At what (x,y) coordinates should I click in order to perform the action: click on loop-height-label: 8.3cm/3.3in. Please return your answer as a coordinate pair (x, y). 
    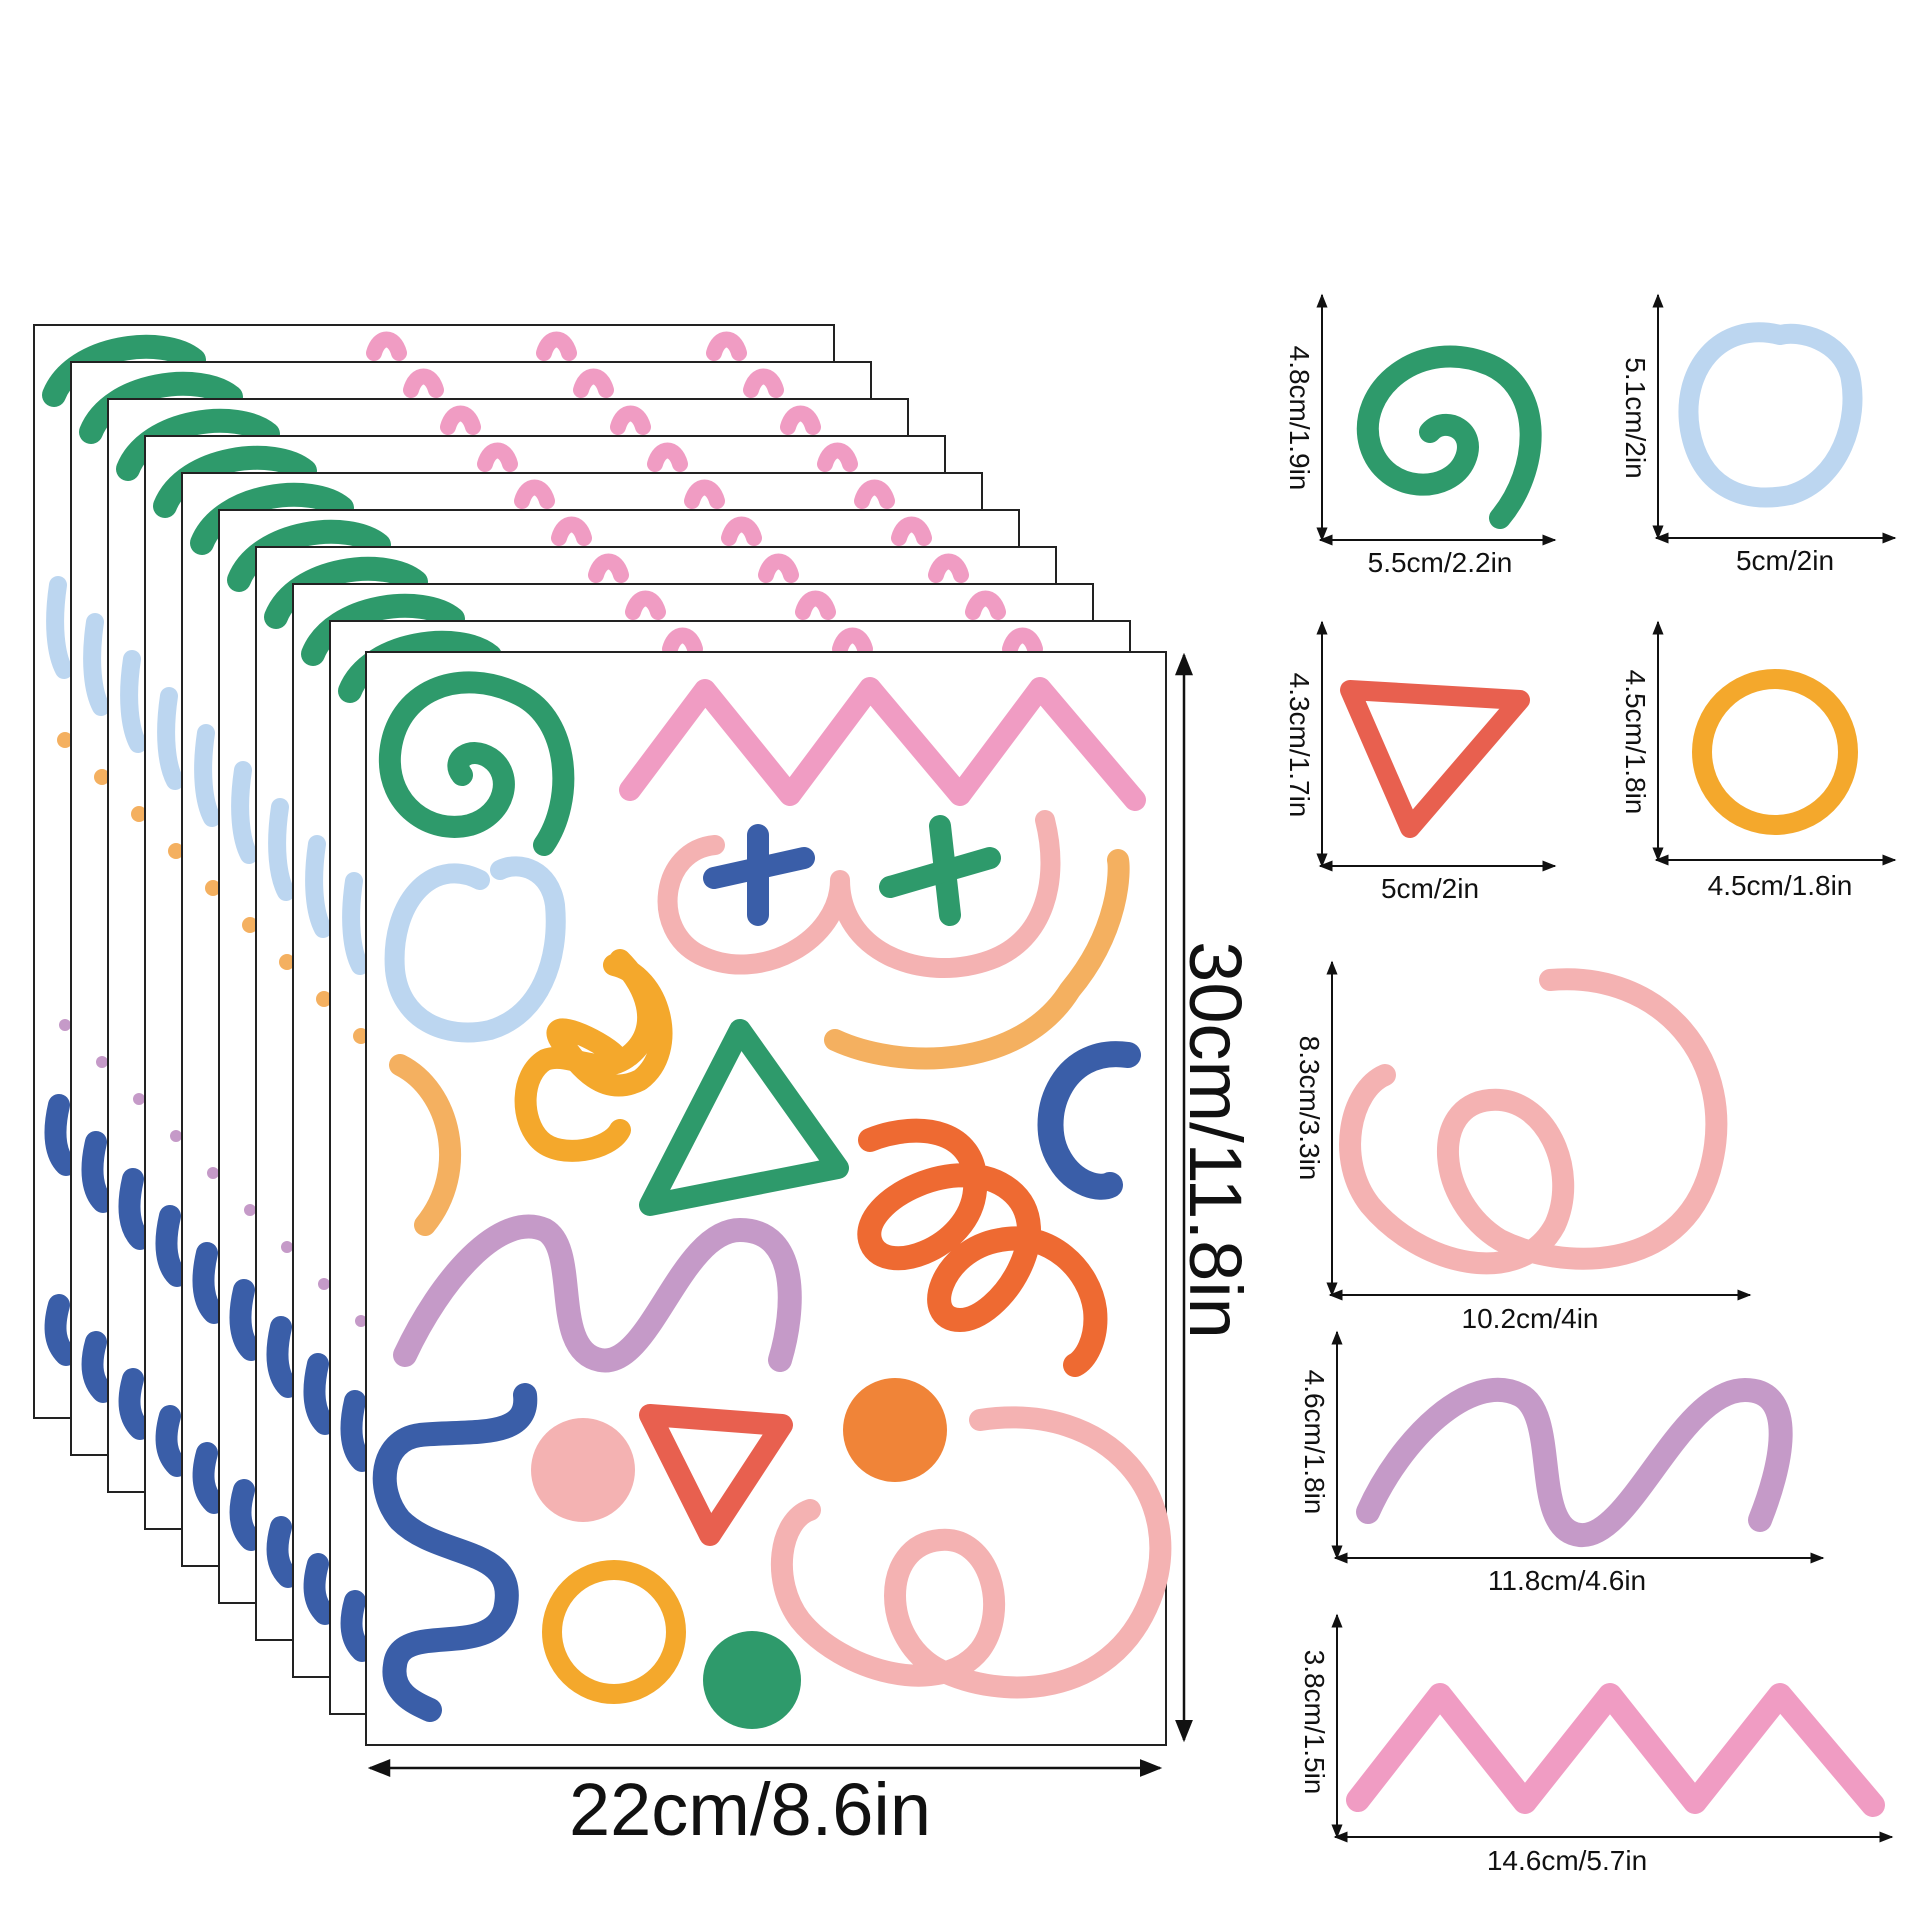
    Looking at the image, I should click on (1309, 1108).